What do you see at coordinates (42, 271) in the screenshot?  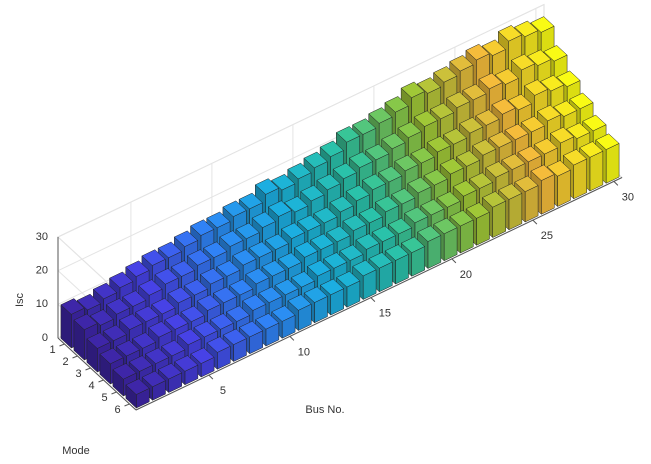 I see `z-tick-label: 20` at bounding box center [42, 271].